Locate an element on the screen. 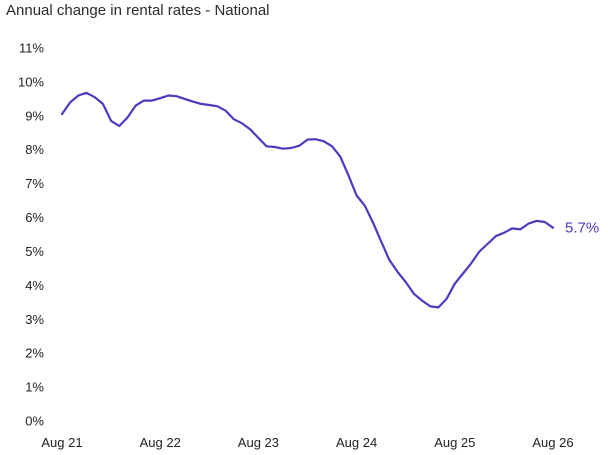 The width and height of the screenshot is (608, 455). y-tick-label: 5% is located at coordinates (34, 251).